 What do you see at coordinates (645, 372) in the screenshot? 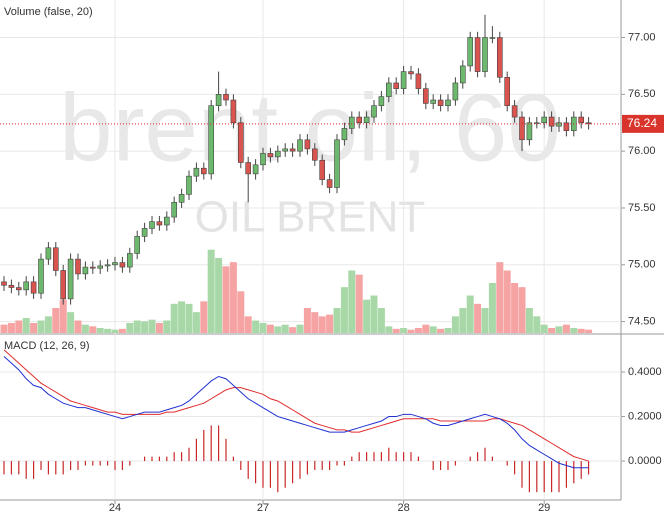
I see `y2-tick-label: 0.4000` at bounding box center [645, 372].